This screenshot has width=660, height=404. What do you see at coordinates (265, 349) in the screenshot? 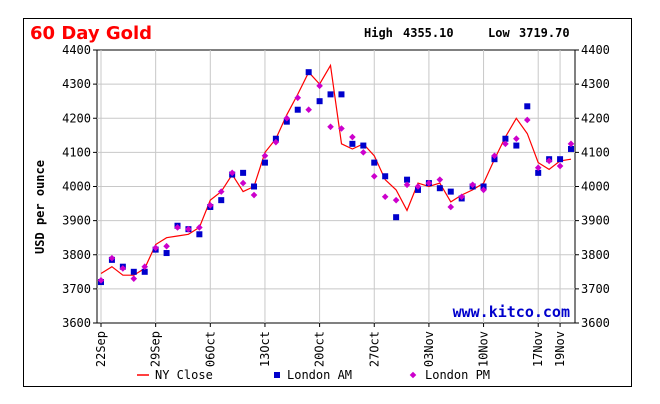
I see `x-tick-label: 13Oct` at bounding box center [265, 349].